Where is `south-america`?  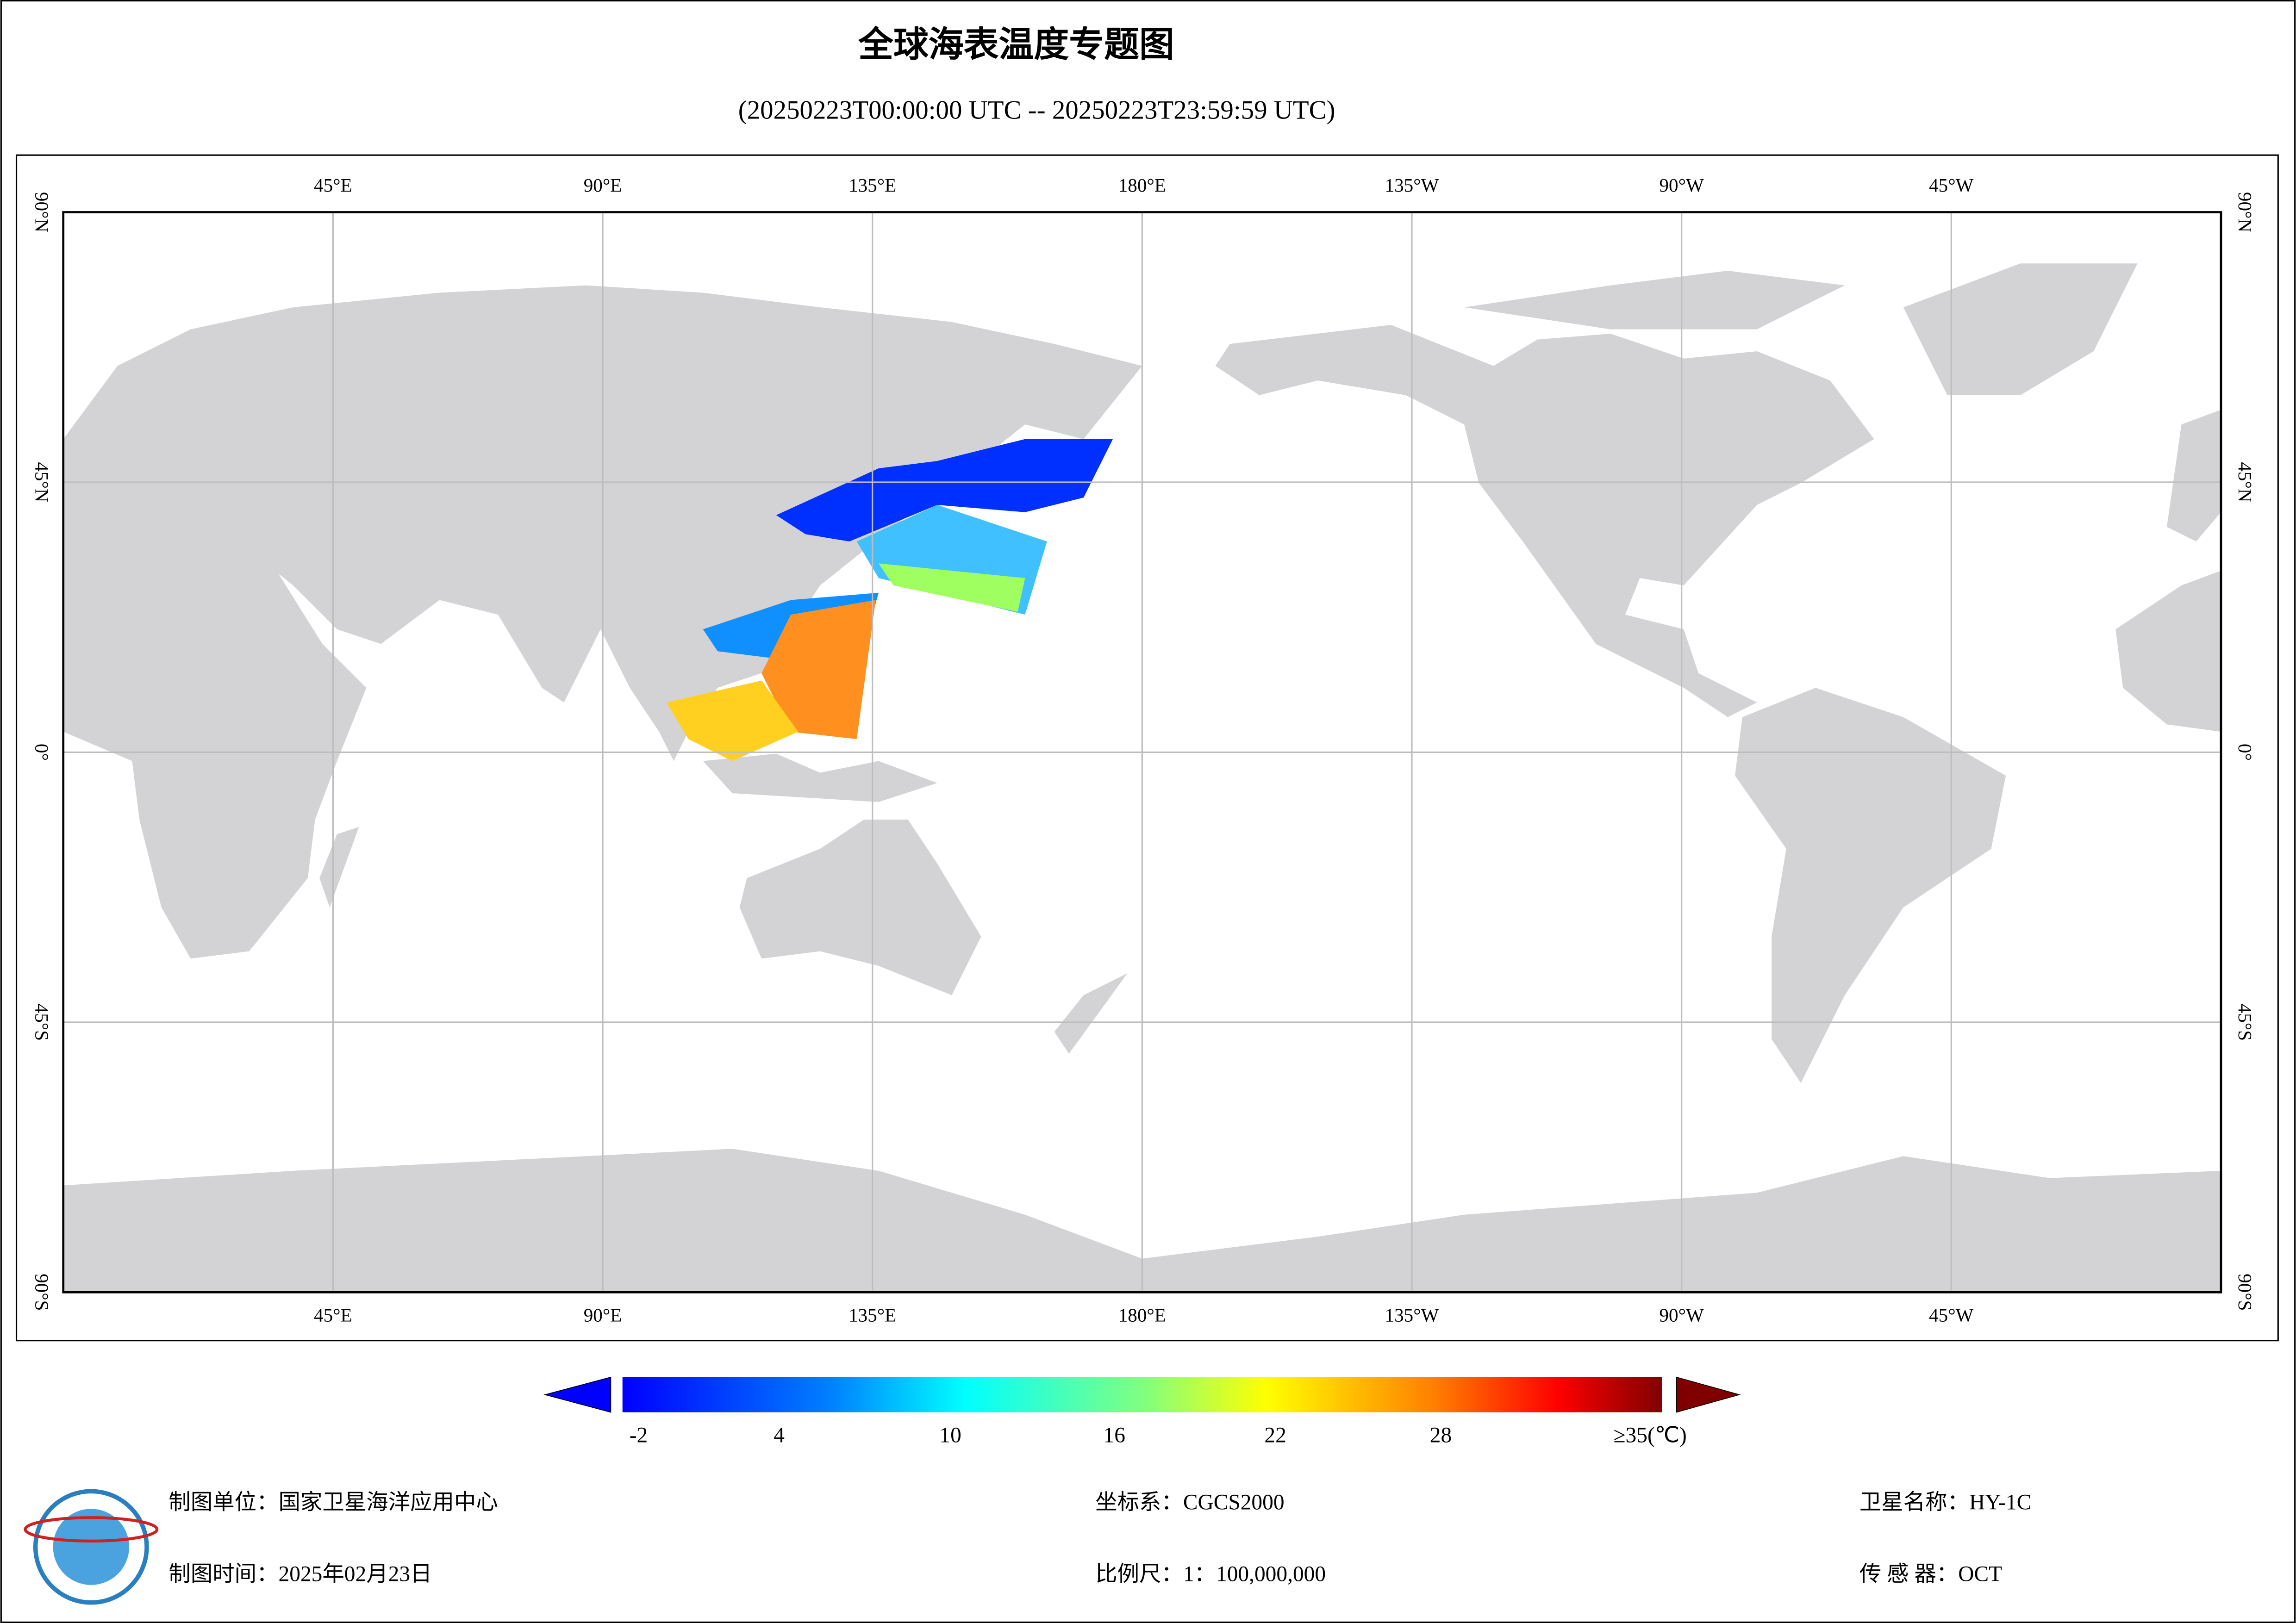
south-america is located at coordinates (1870, 885).